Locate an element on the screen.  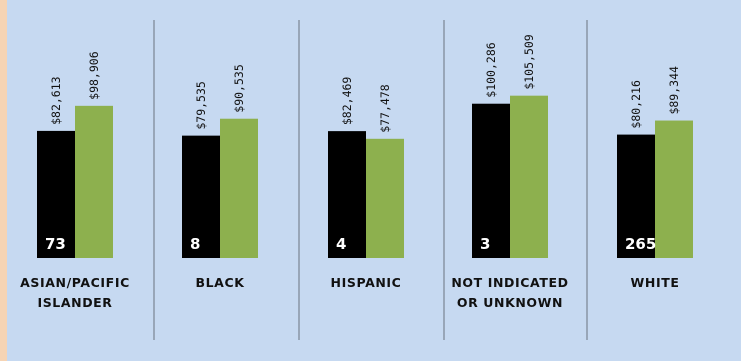
value-label: $77,478 is located at coordinates (385, 108).